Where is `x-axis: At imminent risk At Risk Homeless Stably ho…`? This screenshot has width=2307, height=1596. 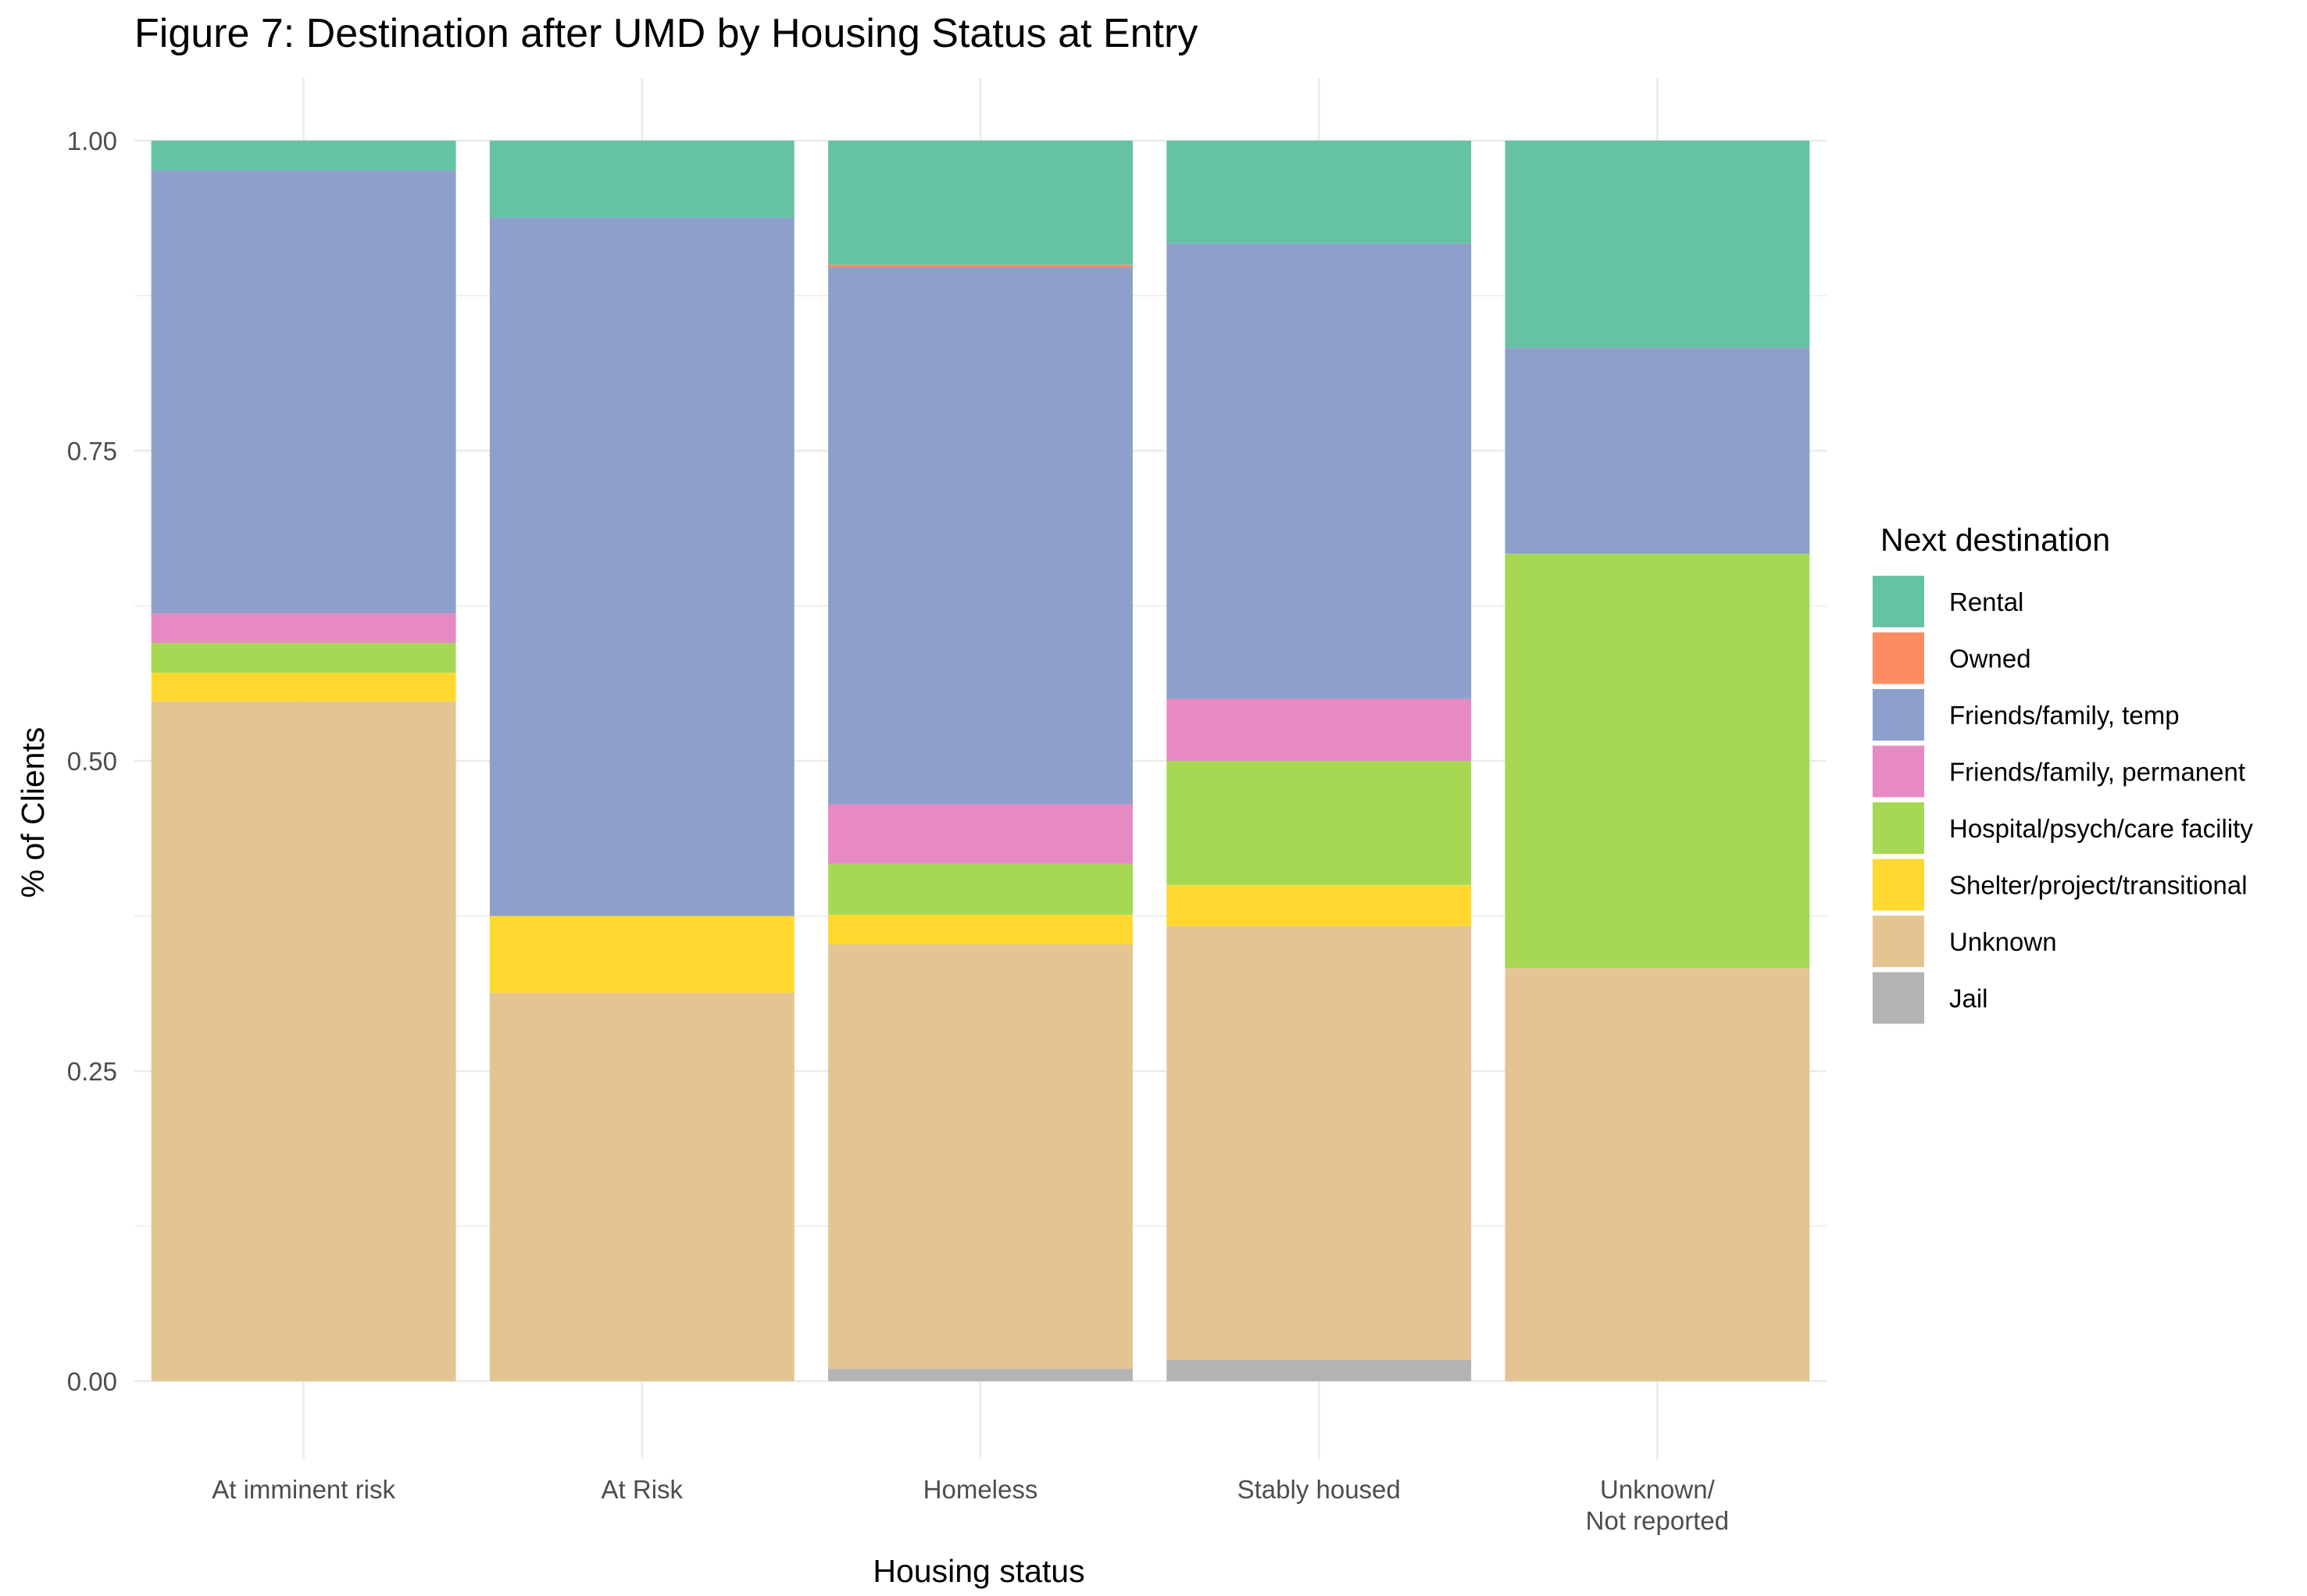 x-axis: At imminent risk At Risk Homeless Stably ho… is located at coordinates (970, 1505).